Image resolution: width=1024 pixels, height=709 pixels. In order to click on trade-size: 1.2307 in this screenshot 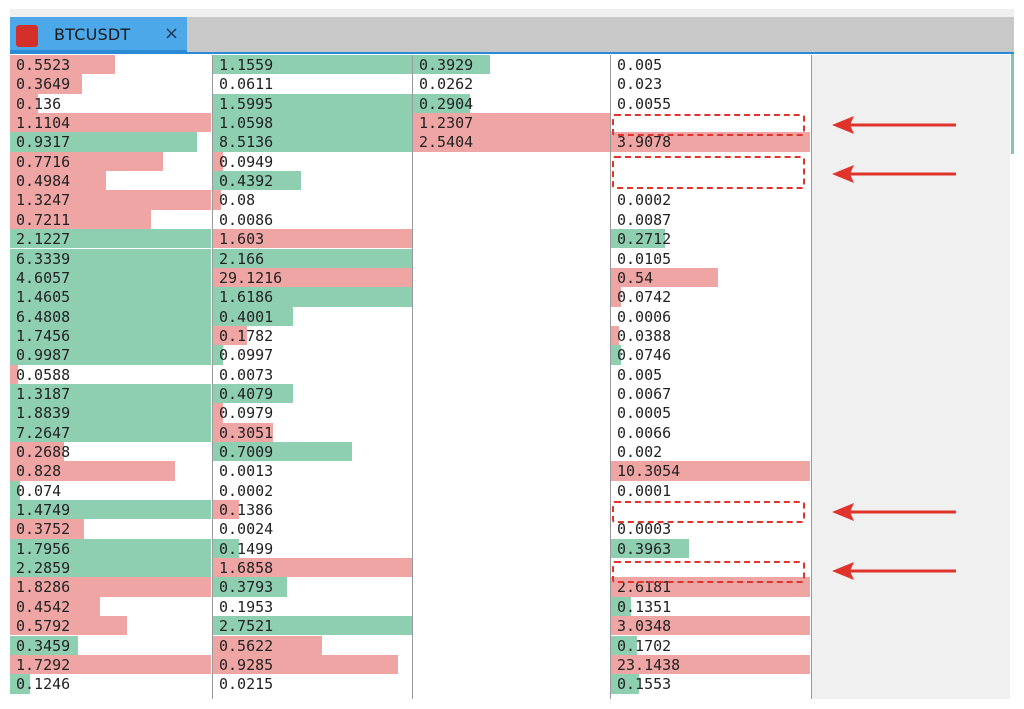, I will do `click(446, 123)`.